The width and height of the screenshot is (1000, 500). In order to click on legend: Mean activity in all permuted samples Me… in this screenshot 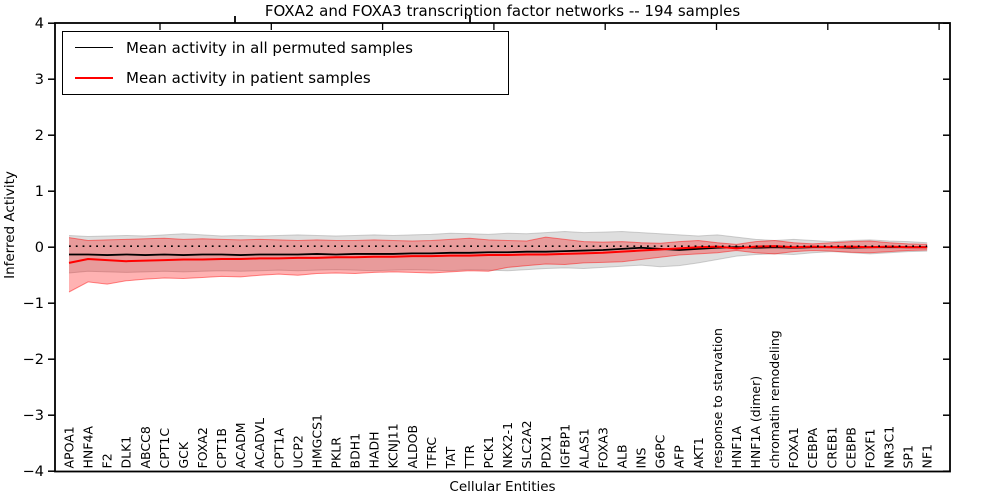, I will do `click(285, 63)`.